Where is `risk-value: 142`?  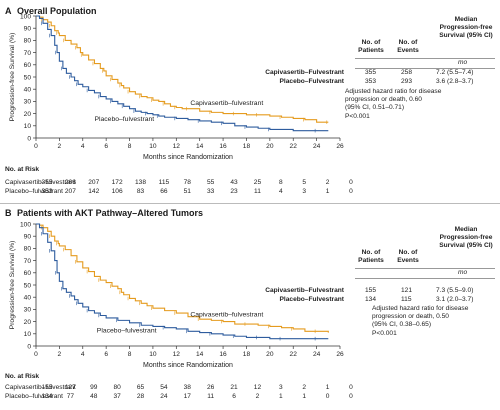 risk-value: 142 is located at coordinates (94, 191).